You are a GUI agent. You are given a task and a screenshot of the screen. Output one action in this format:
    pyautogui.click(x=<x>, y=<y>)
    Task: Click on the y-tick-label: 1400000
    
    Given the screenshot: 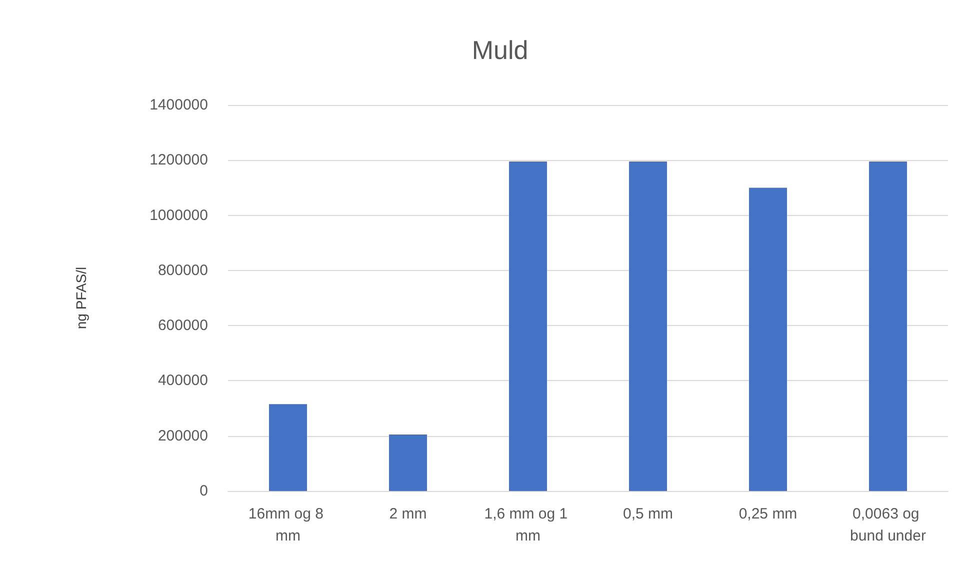 What is the action you would take?
    pyautogui.click(x=179, y=105)
    